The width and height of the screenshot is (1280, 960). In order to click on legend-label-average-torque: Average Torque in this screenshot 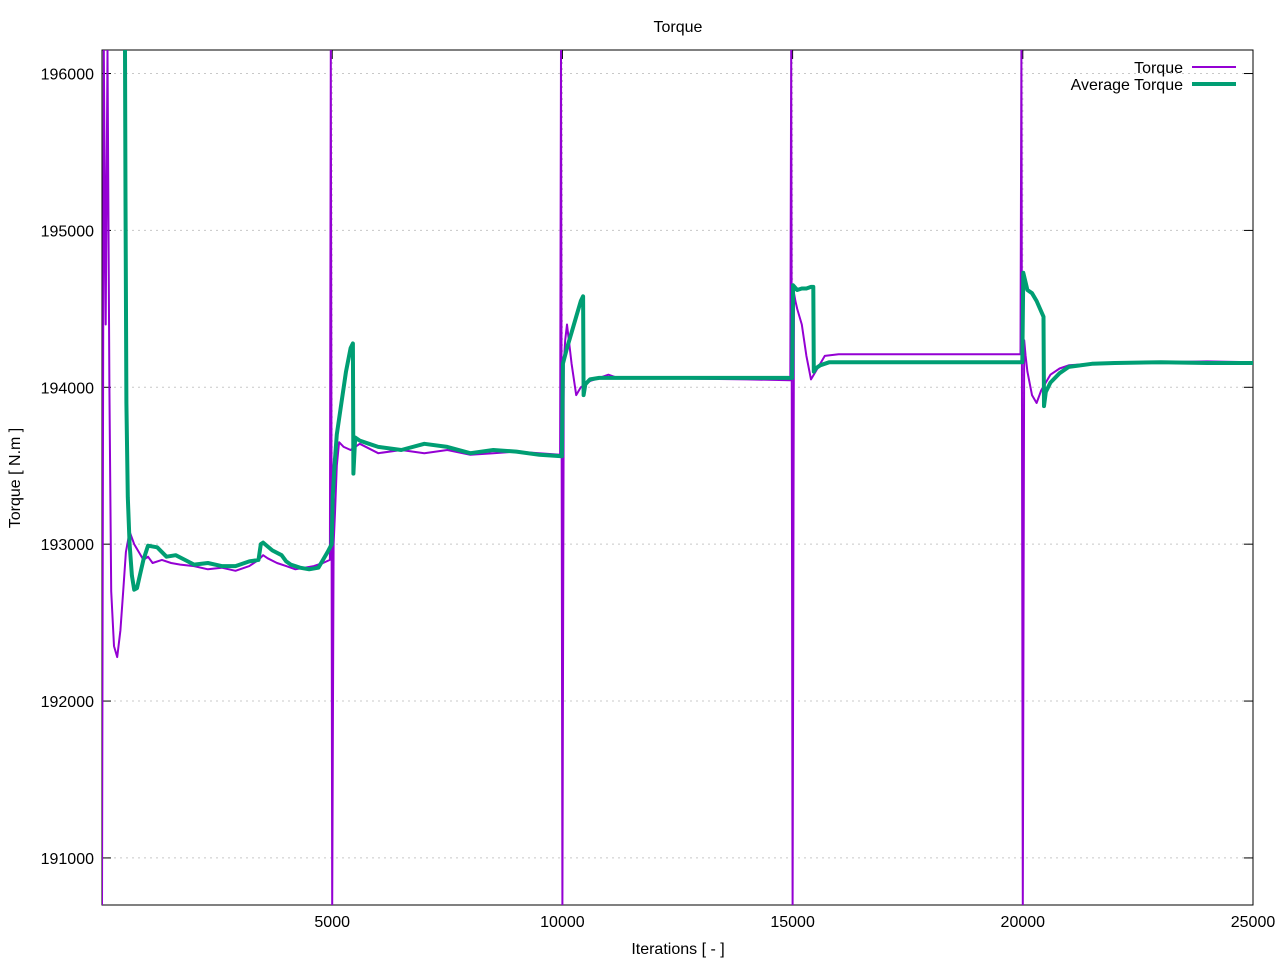, I will do `click(1127, 85)`.